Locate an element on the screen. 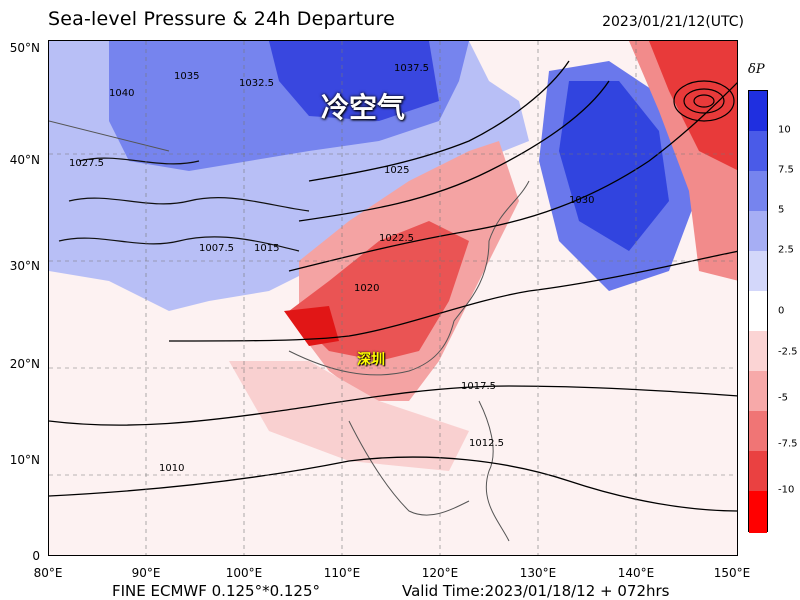  isobar-label: 1027.5 is located at coordinates (86, 163).